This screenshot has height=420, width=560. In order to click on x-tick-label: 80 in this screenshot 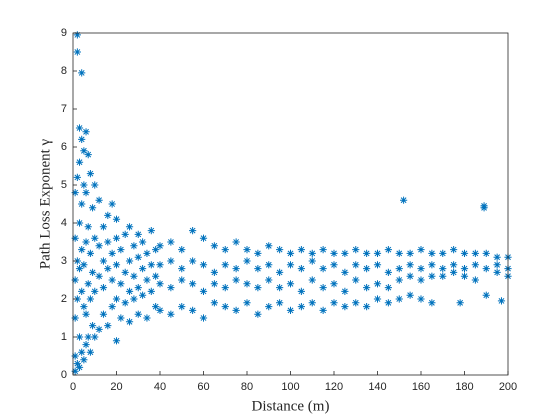, I will do `click(247, 387)`.